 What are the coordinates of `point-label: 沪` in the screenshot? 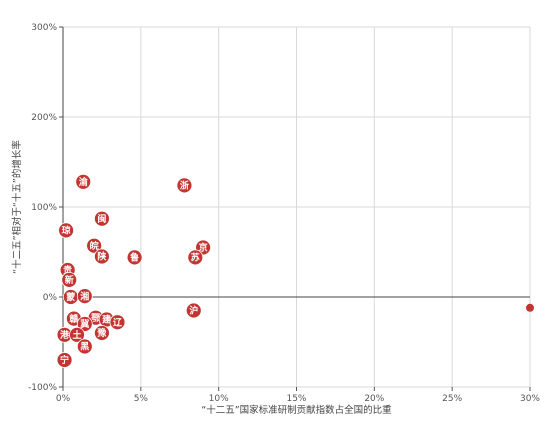 It's located at (193, 311).